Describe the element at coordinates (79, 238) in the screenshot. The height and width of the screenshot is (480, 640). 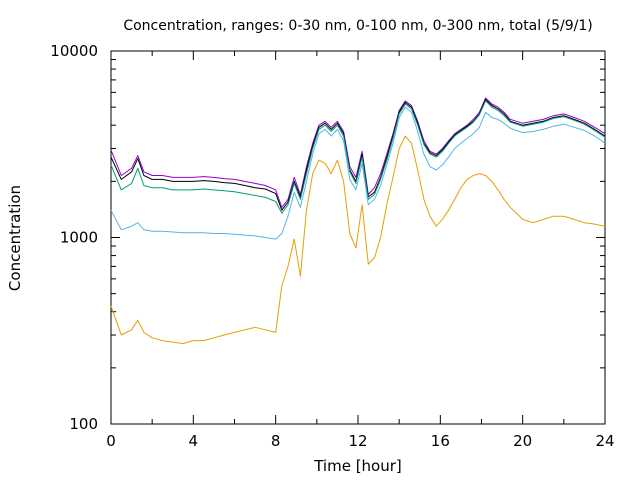
I see `y-tick-label: 1000` at that location.